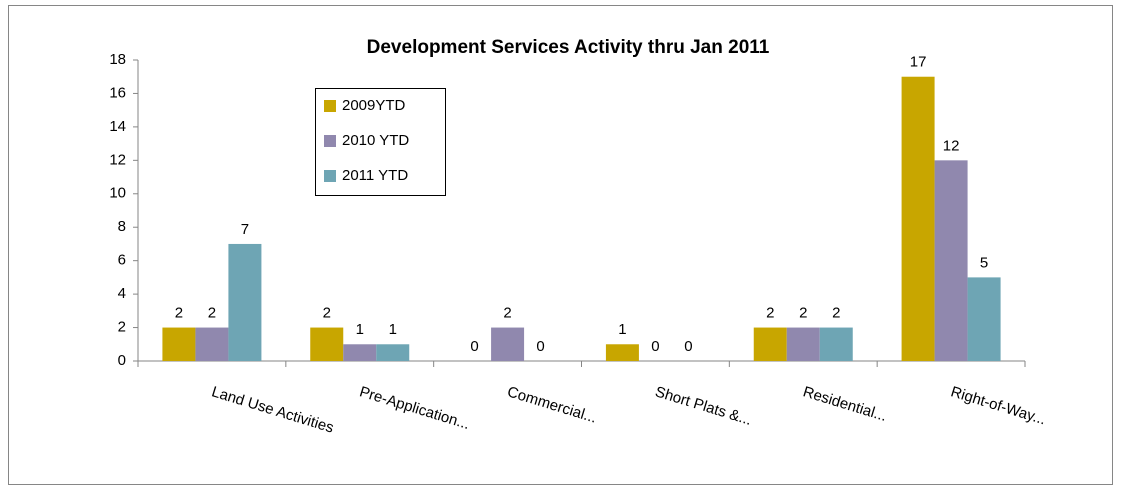 The image size is (1123, 492). What do you see at coordinates (117, 92) in the screenshot?
I see `y-tick-label: 16` at bounding box center [117, 92].